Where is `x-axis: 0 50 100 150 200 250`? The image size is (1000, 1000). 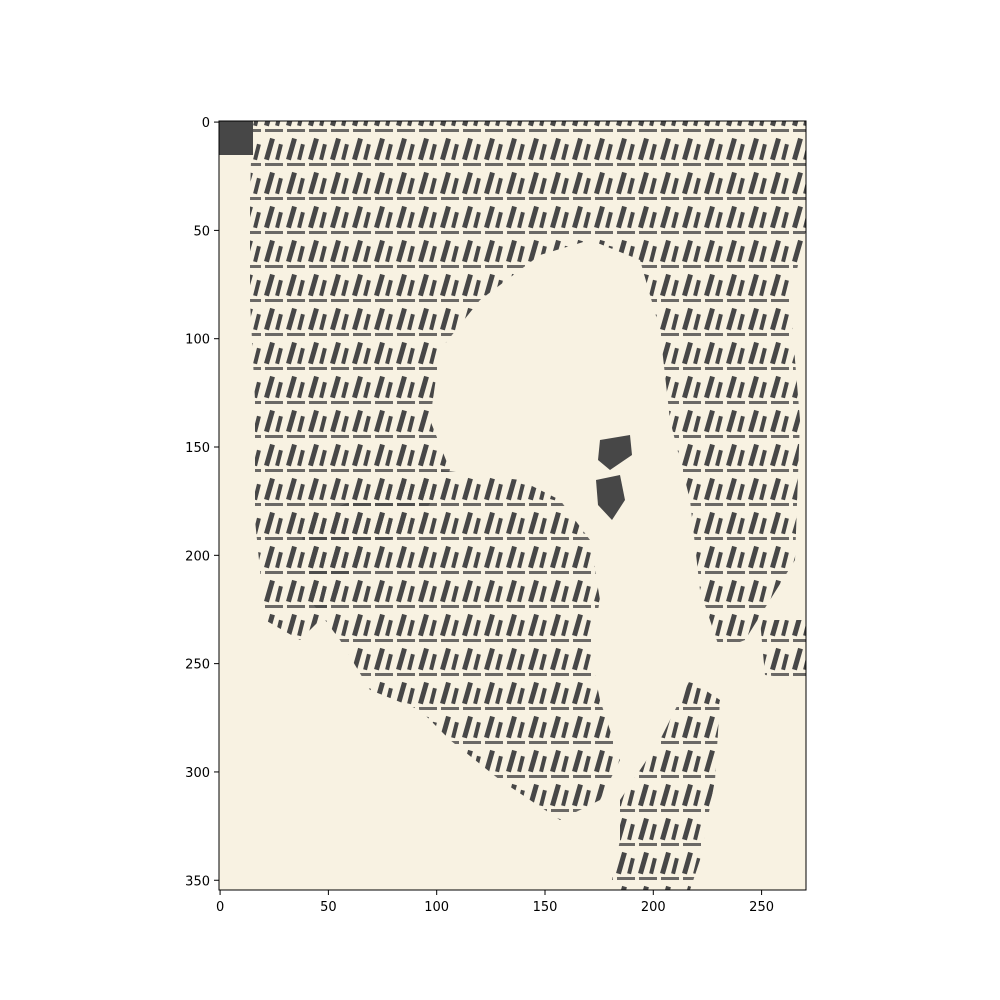 x-axis: 0 50 100 150 200 250 is located at coordinates (495, 902).